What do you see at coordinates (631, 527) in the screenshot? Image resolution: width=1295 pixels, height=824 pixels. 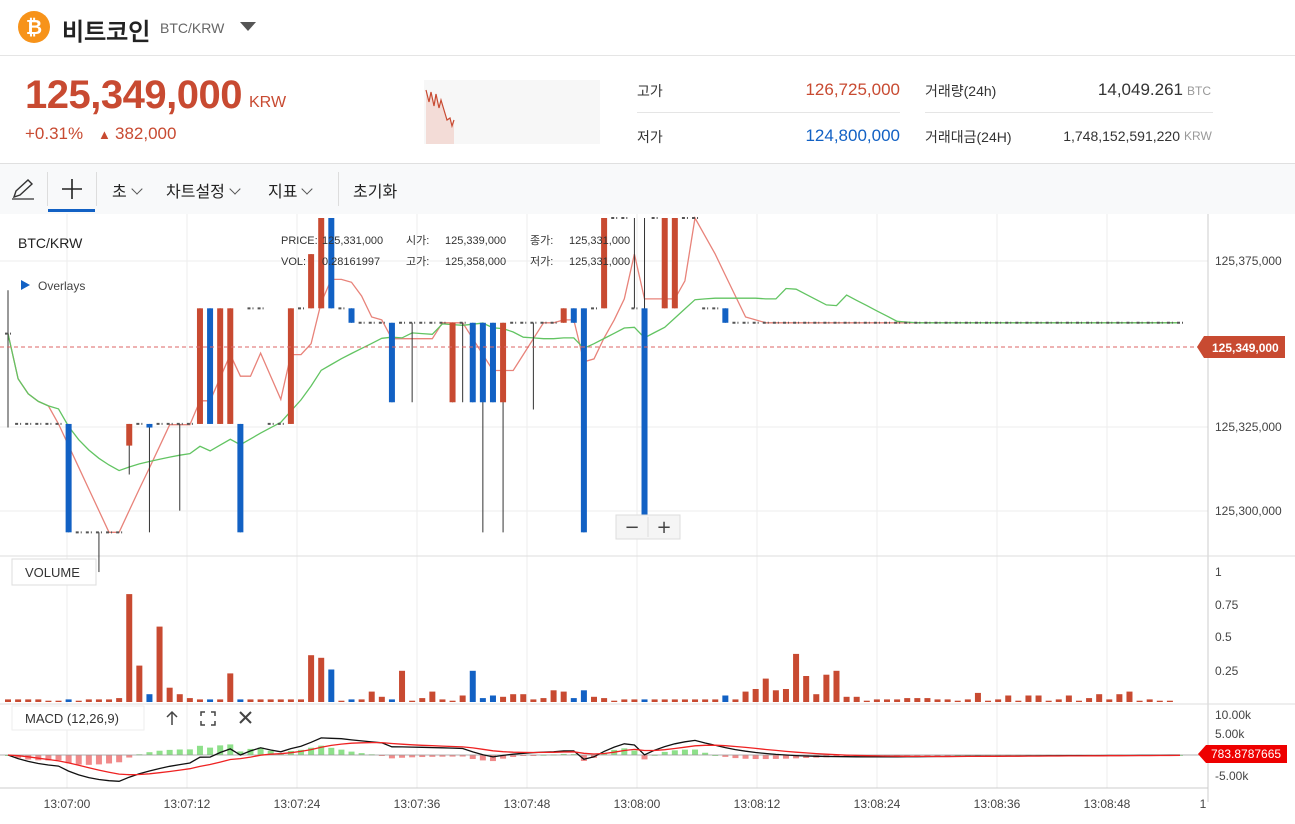 I see `zoom-out-button: −` at bounding box center [631, 527].